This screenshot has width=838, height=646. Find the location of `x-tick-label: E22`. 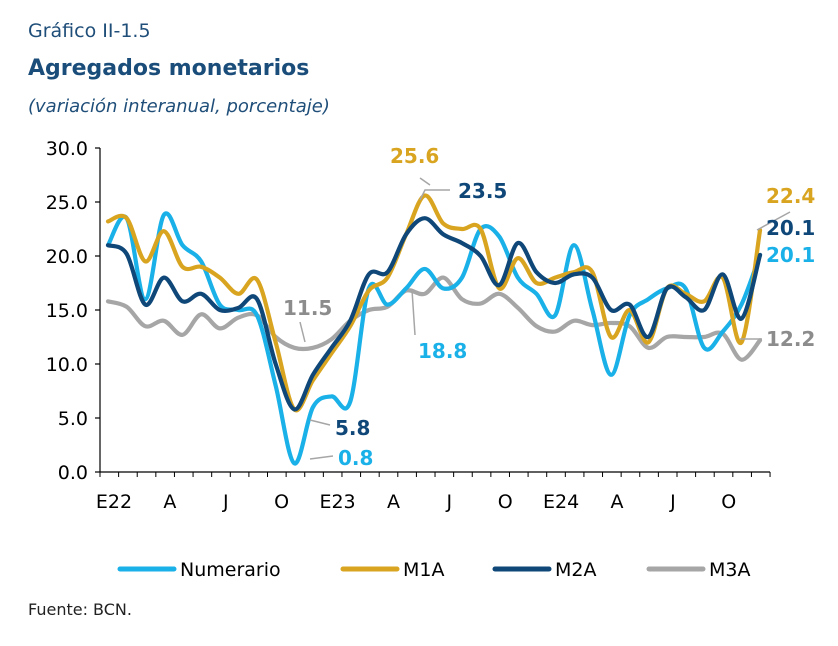

x-tick-label: E22 is located at coordinates (114, 502).